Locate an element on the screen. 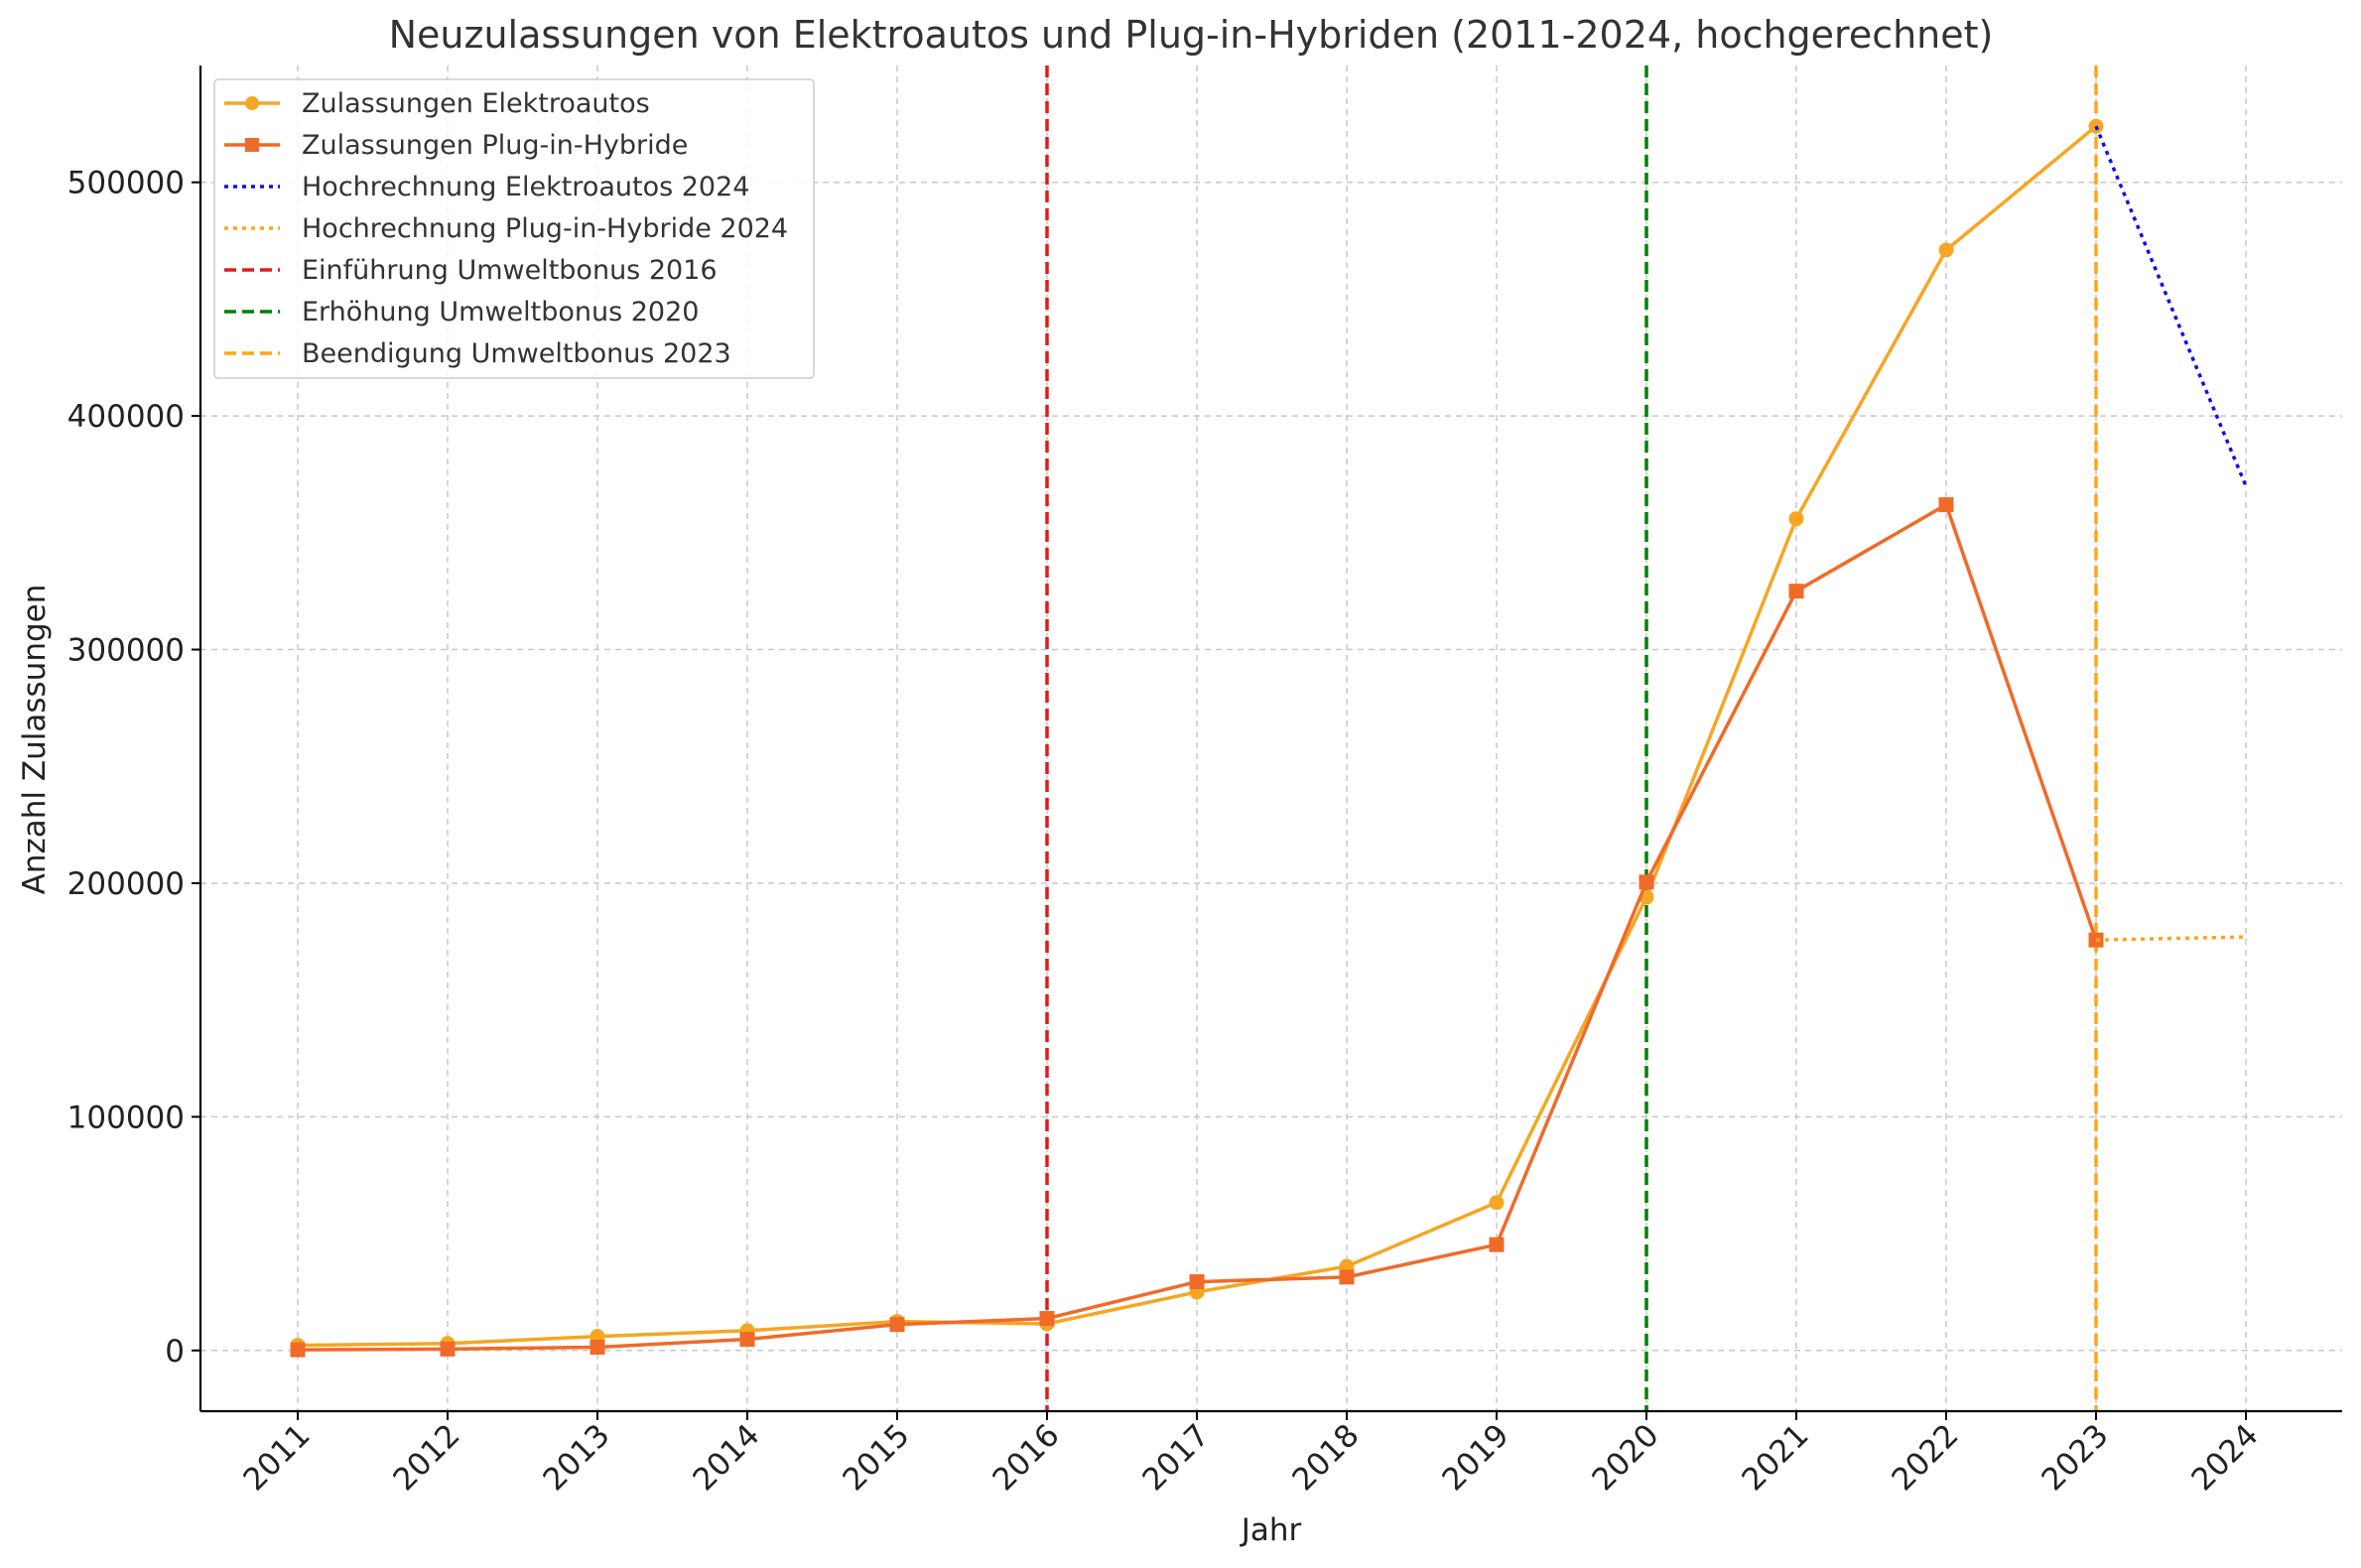  legend-label: Hochrechnung Elektroautos 2024 is located at coordinates (525, 187).